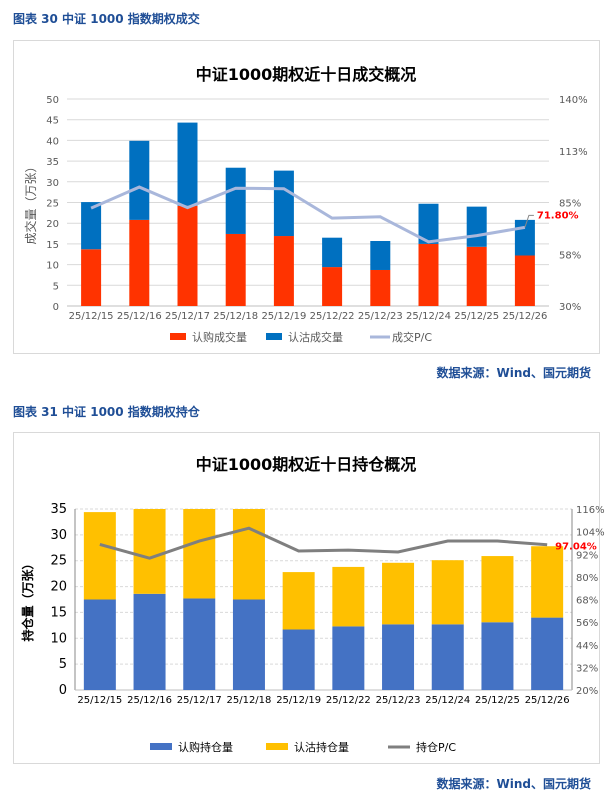 The width and height of the screenshot is (613, 804). Describe the element at coordinates (283, 316) in the screenshot. I see `x-tick-label: 25/12/19` at that location.